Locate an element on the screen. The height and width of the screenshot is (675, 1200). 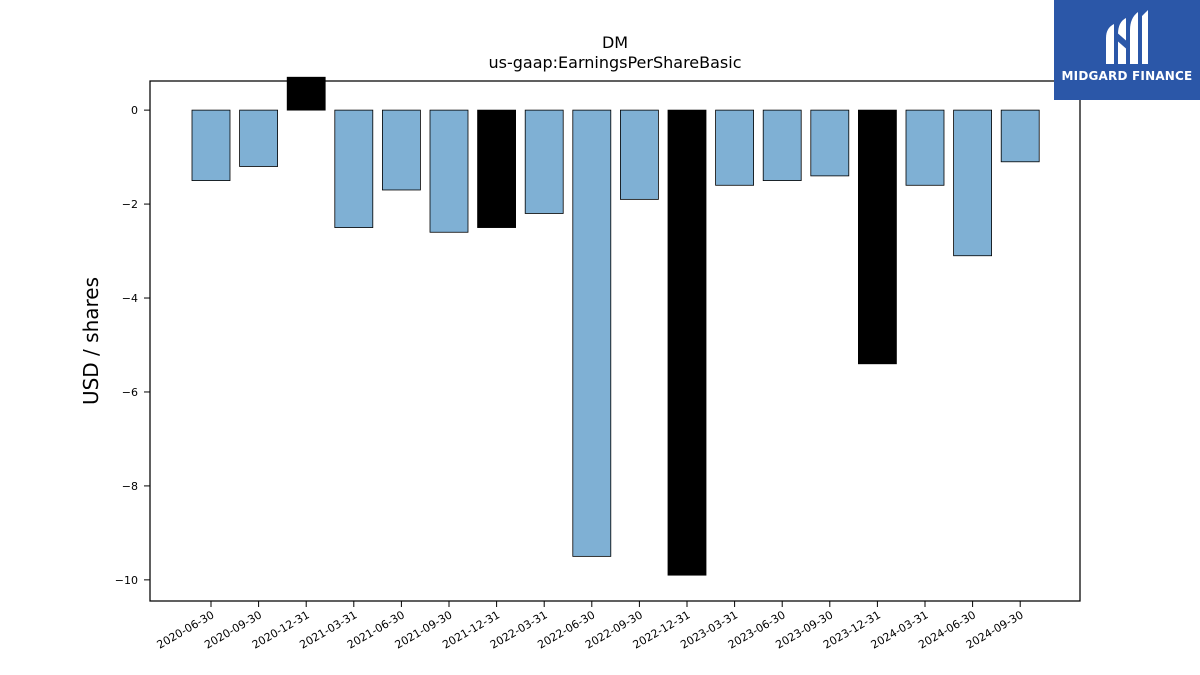
y-tick-label: −8 is located at coordinates (130, 486).